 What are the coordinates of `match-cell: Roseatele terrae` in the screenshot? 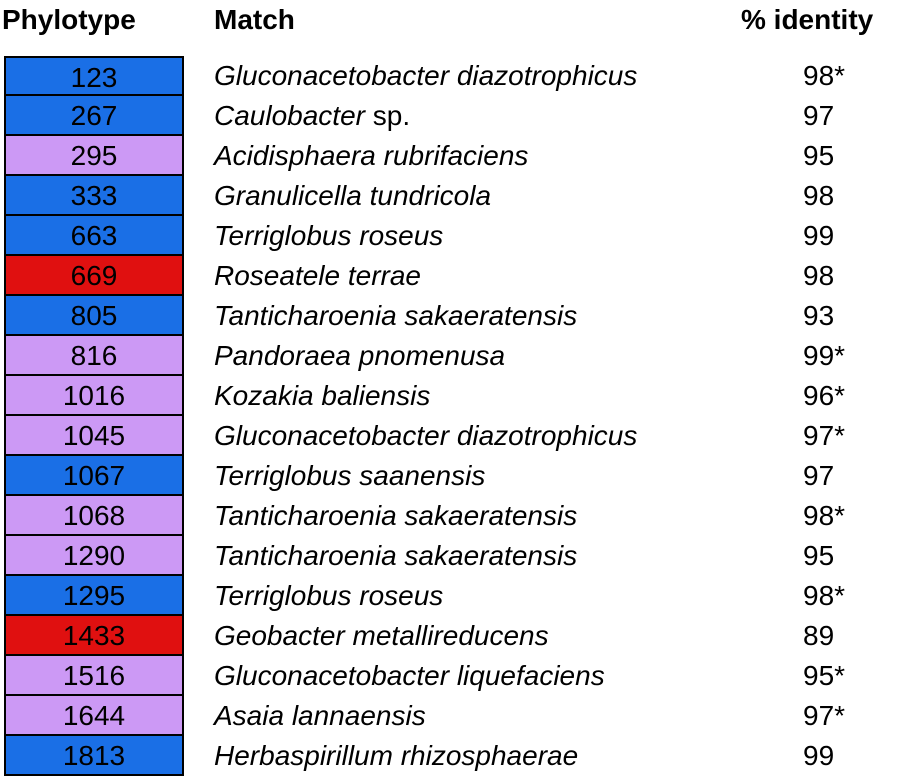 It's located at (317, 276).